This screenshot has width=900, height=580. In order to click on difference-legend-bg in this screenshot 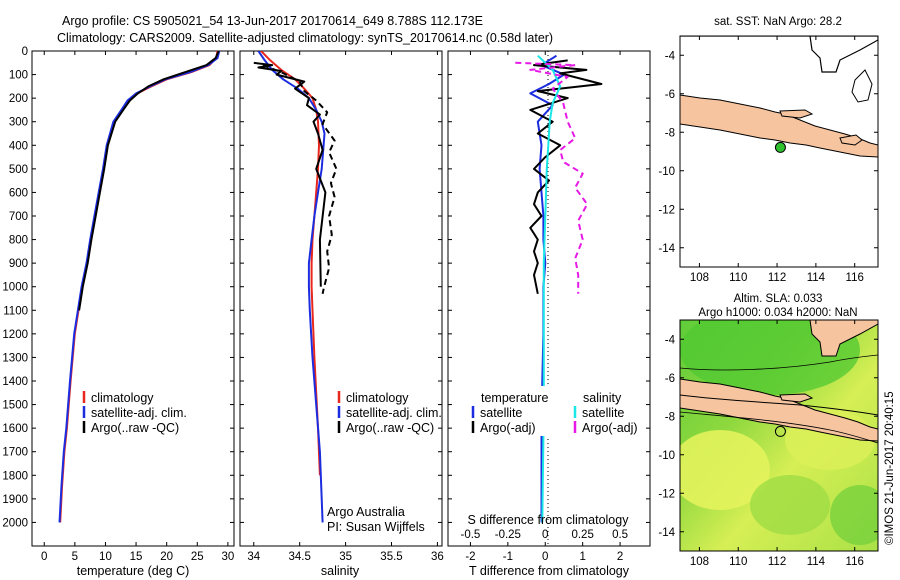, I will do `click(555, 411)`.